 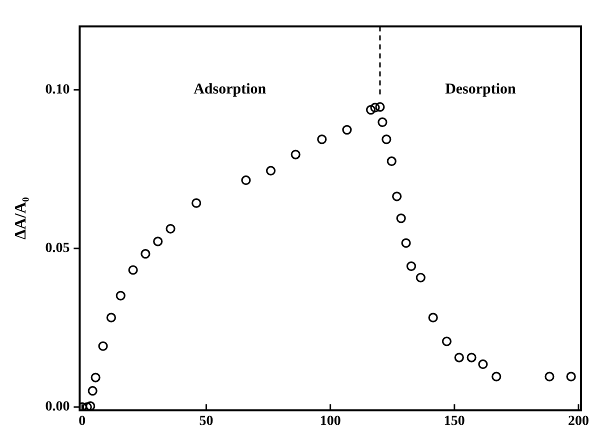 What do you see at coordinates (82, 422) in the screenshot?
I see `x-tick-label: 0` at bounding box center [82, 422].